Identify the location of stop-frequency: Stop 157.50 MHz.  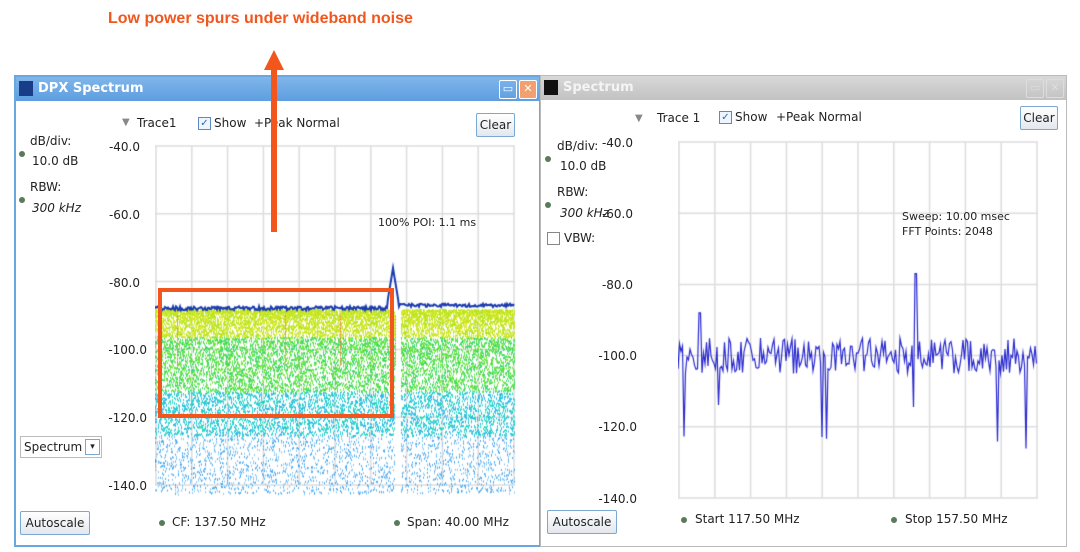
(956, 519).